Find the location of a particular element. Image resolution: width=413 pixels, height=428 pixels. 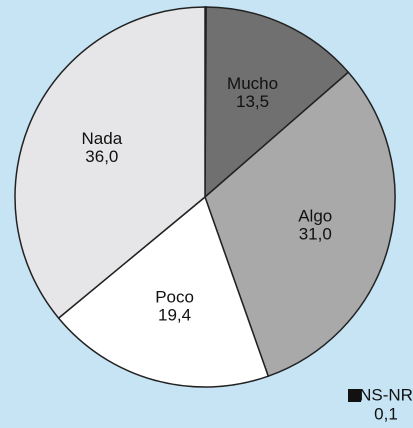

value-label: 36,0 is located at coordinates (101, 156).